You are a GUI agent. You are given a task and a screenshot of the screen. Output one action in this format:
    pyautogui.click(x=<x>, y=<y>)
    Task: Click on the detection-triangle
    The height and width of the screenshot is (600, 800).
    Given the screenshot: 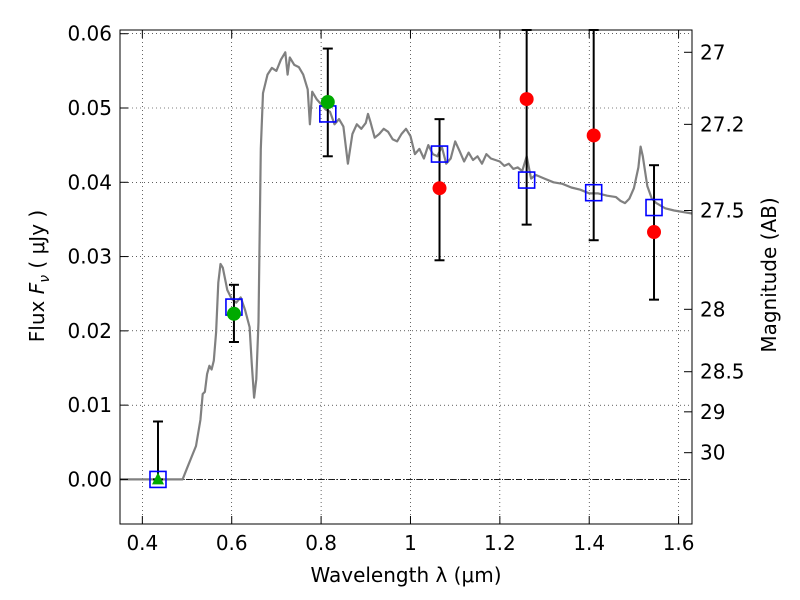 What is the action you would take?
    pyautogui.click(x=157, y=478)
    